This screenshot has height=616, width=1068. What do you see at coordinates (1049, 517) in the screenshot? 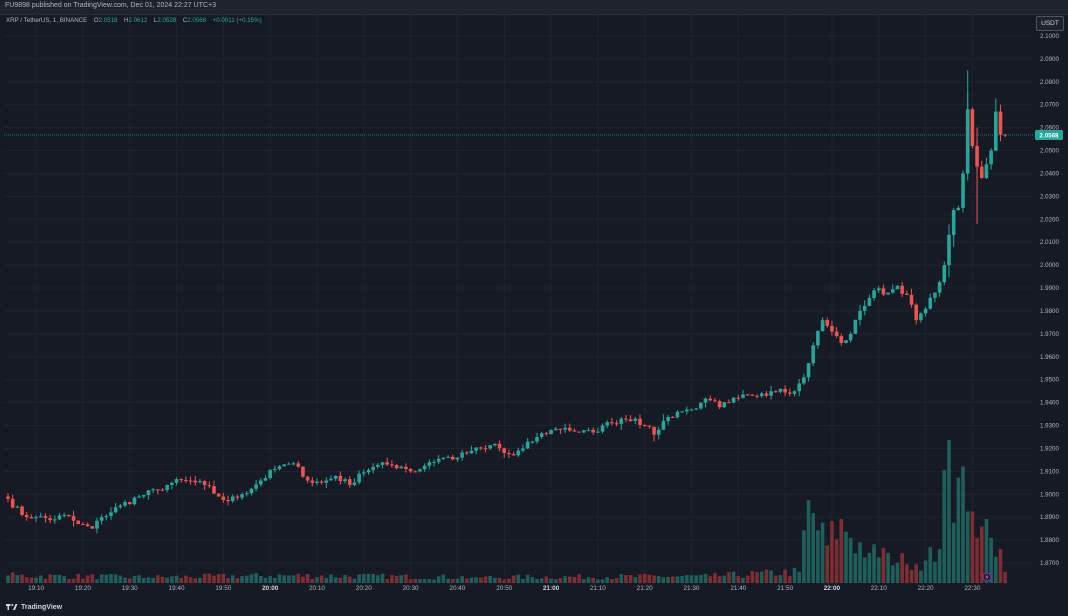
I see `price-tick-label: 1.8900` at bounding box center [1049, 517].